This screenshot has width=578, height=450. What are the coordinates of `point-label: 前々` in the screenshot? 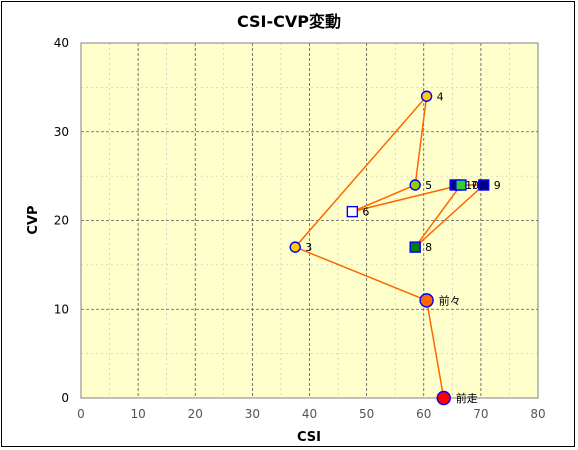 It's located at (450, 300).